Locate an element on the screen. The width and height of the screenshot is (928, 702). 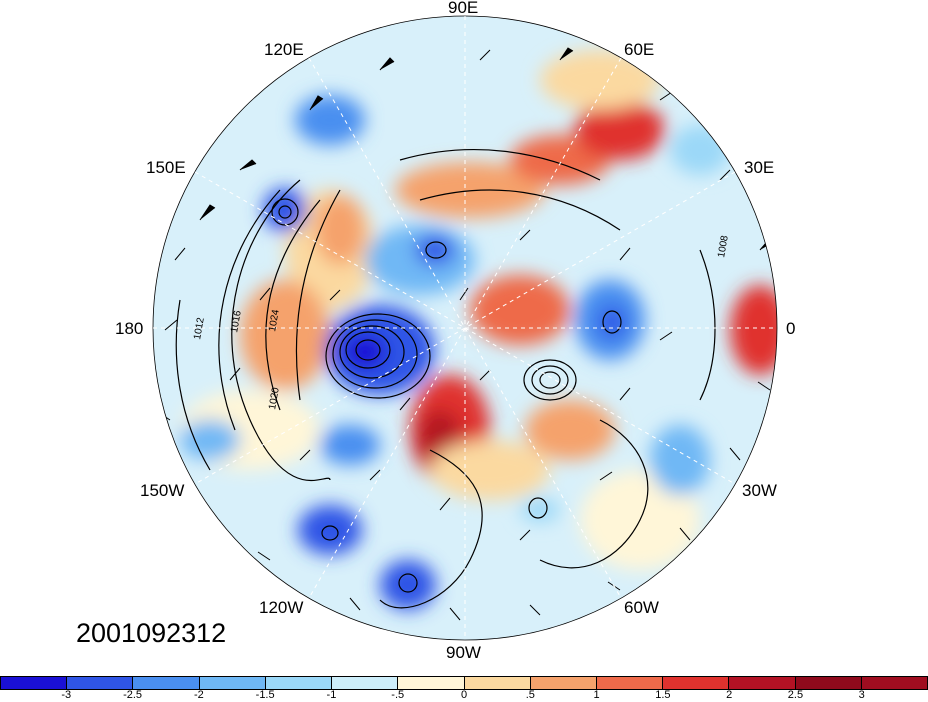
colorbar-tick-label: -2 is located at coordinates (198, 695).